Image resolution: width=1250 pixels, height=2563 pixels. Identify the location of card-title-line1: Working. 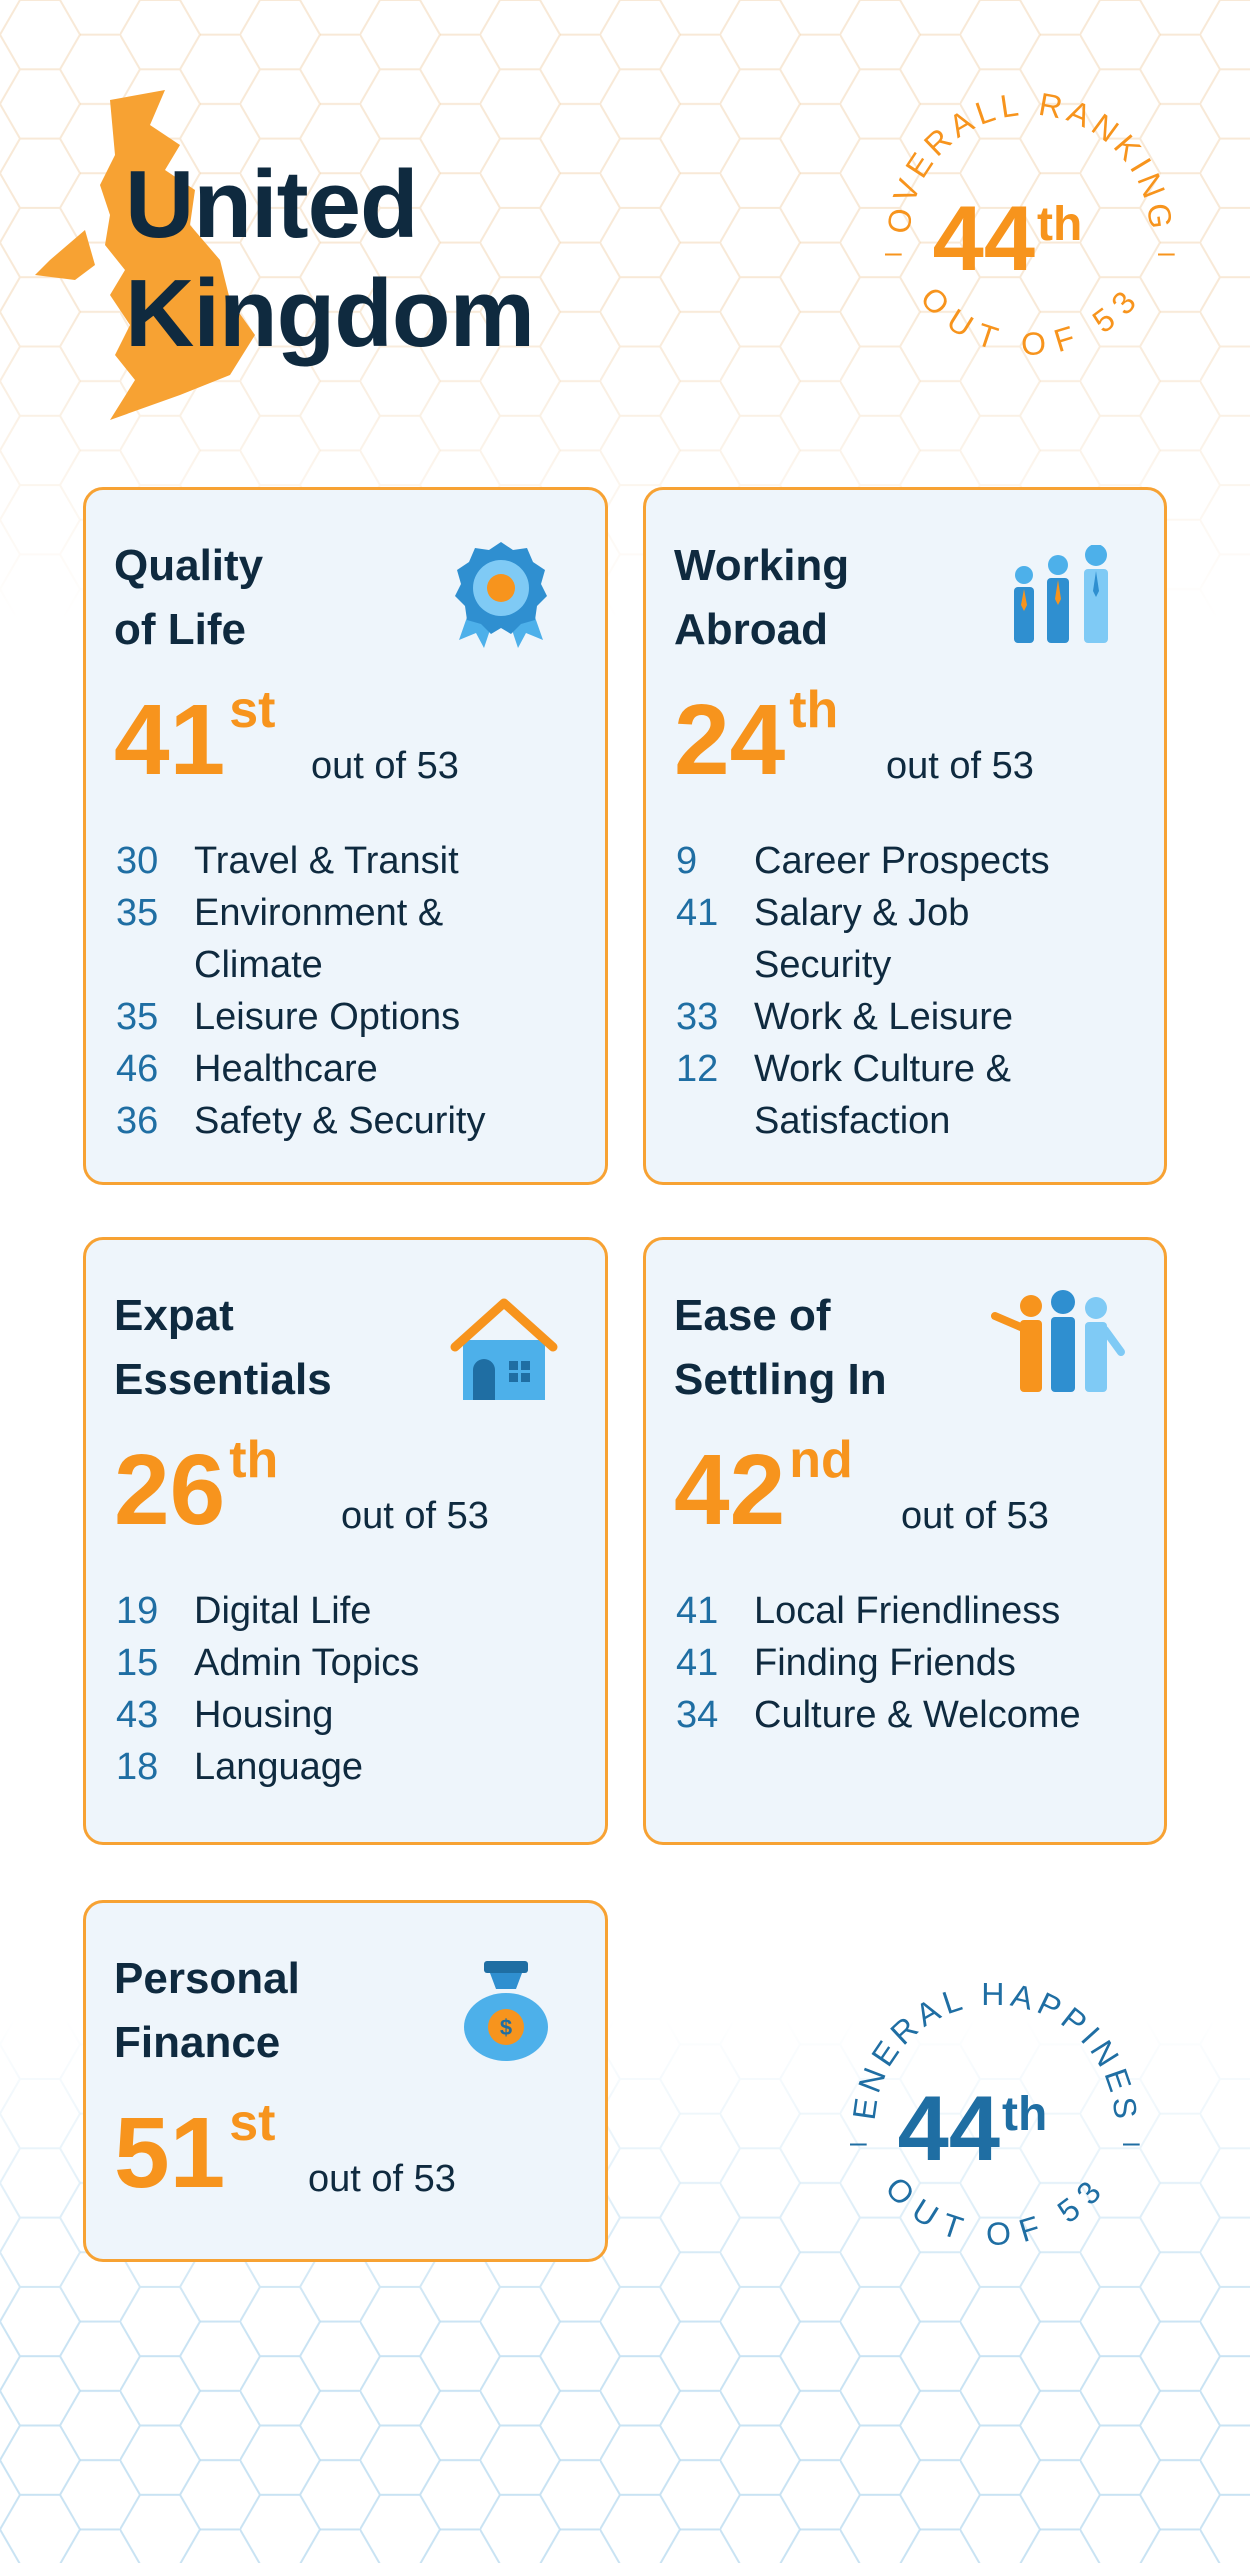
(762, 565).